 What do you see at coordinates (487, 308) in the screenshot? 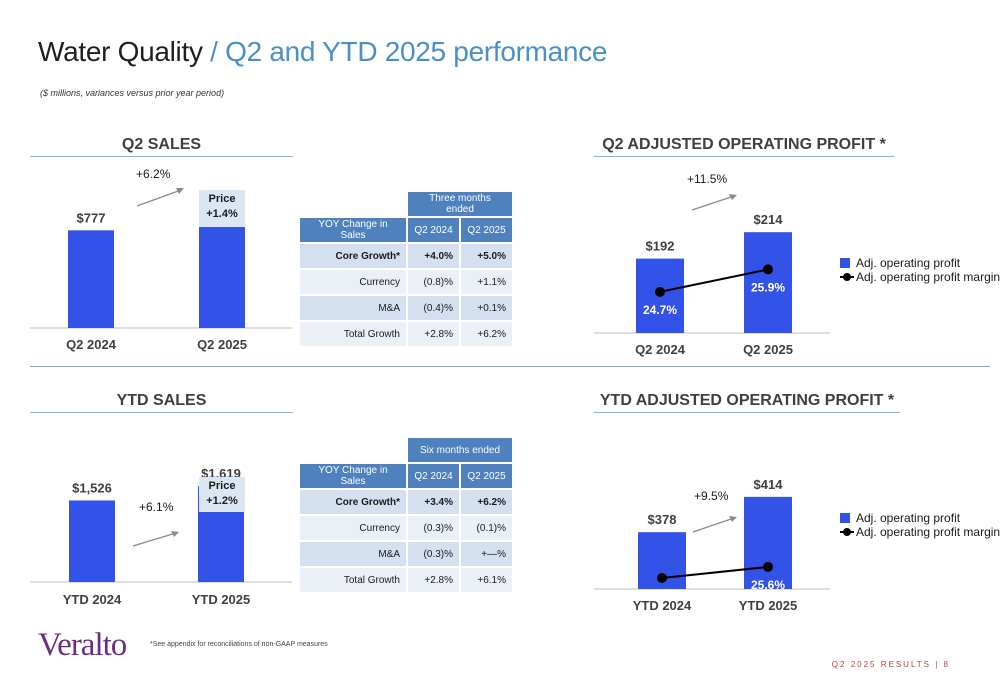
I see `table-cell: +0.1%` at bounding box center [487, 308].